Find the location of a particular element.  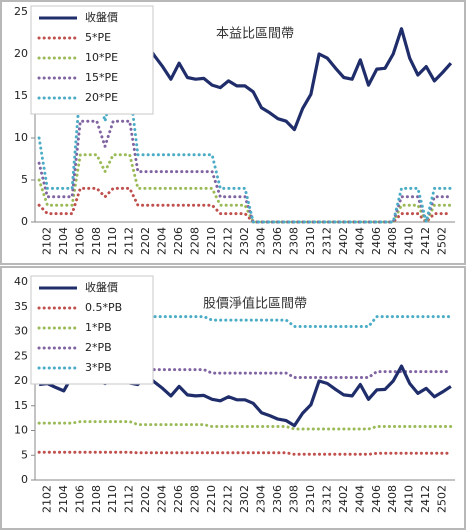

legend-label: 3*PB is located at coordinates (98, 367).